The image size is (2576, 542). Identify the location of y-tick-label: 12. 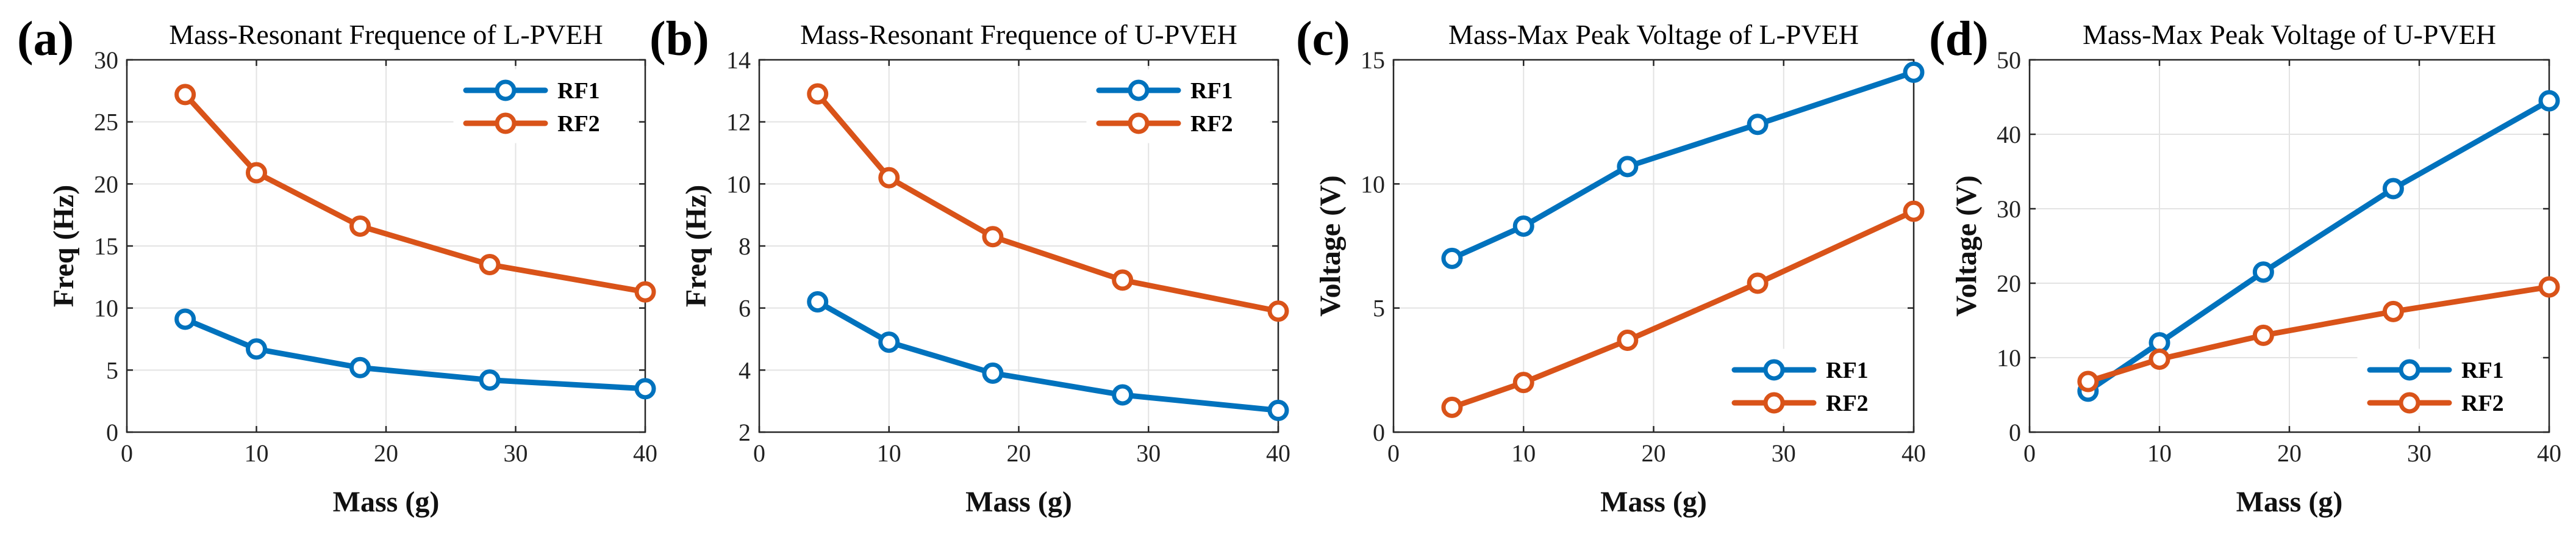
(738, 122).